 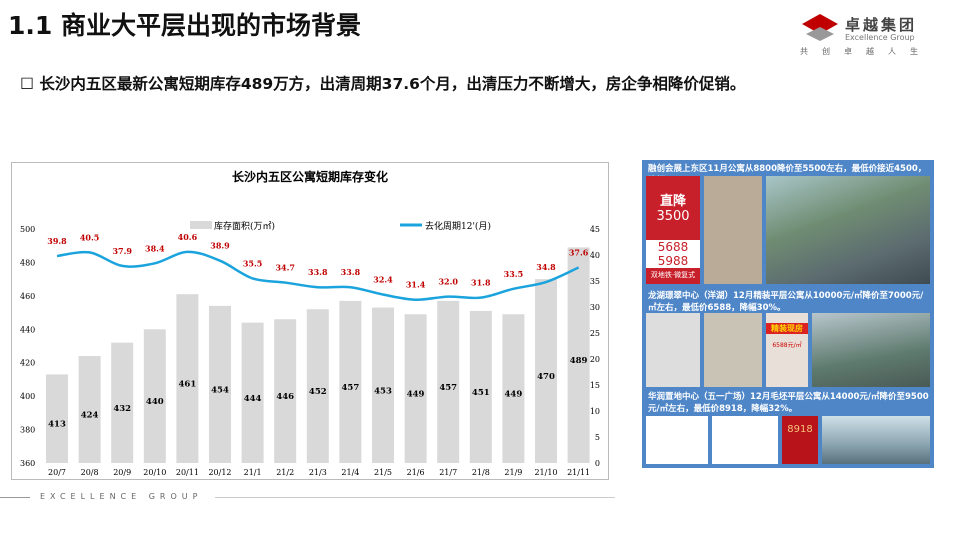 What do you see at coordinates (579, 252) in the screenshot?
I see `line-value-label: 37.6` at bounding box center [579, 252].